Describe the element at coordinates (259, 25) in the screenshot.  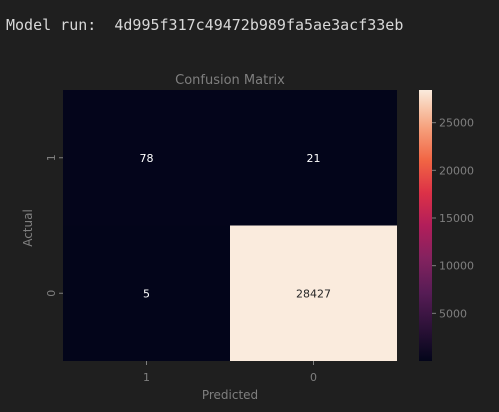
I see `model-run-id: 4d995f317c49472b989fa5ae3acf33eb` at that location.